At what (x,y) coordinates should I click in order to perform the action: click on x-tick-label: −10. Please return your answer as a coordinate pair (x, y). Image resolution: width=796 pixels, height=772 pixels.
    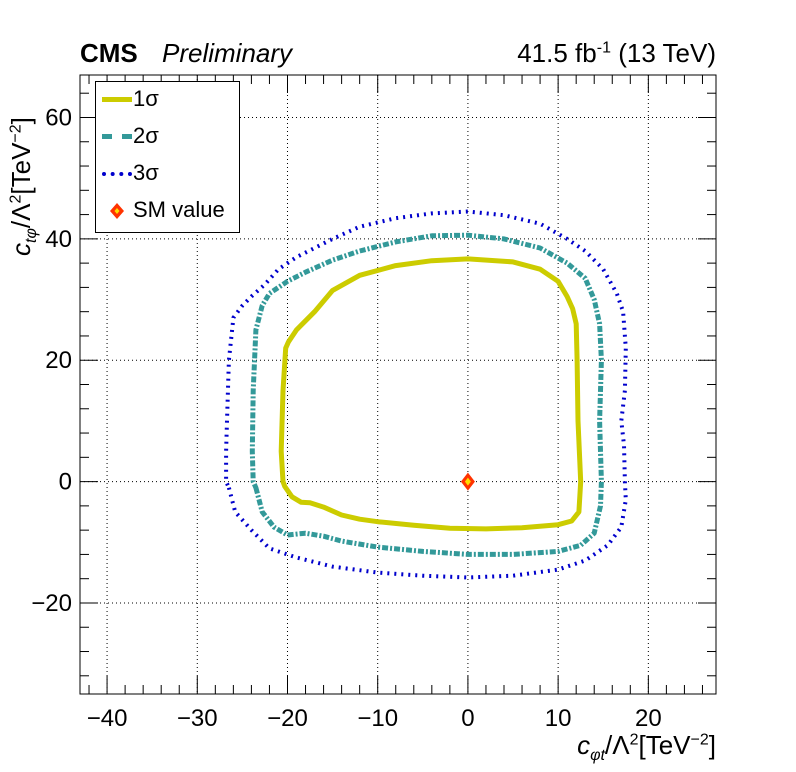
    Looking at the image, I should click on (377, 718).